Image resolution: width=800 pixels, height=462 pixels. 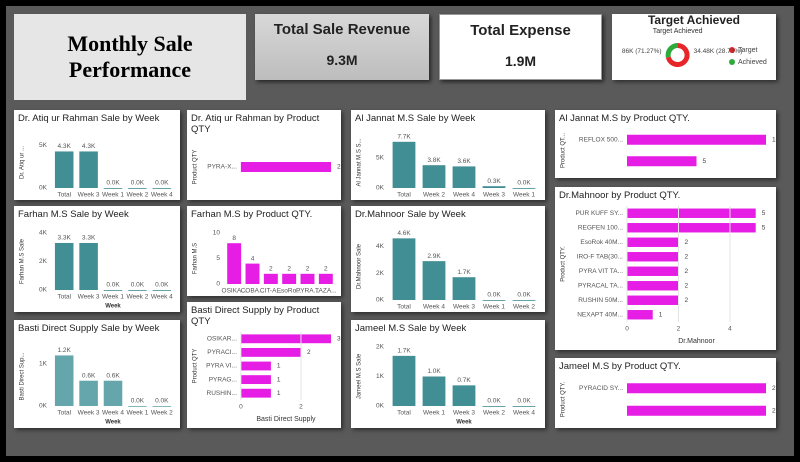 I want to click on chart-title: Basti Direct Supply by Product QTY, so click(x=255, y=316).